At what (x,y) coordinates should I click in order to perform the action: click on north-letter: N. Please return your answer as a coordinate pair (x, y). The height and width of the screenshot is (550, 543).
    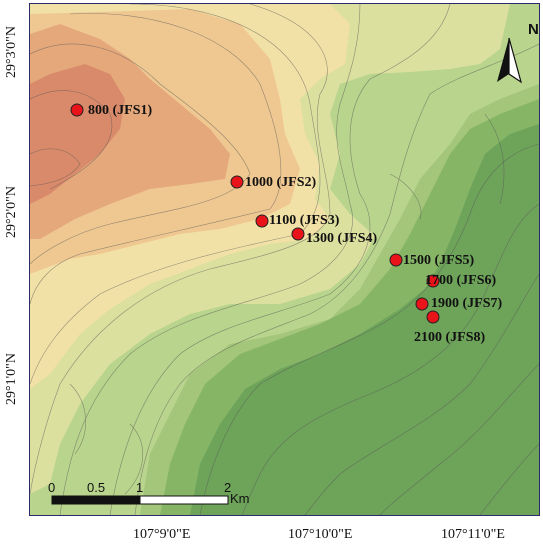
    Looking at the image, I should click on (533, 29).